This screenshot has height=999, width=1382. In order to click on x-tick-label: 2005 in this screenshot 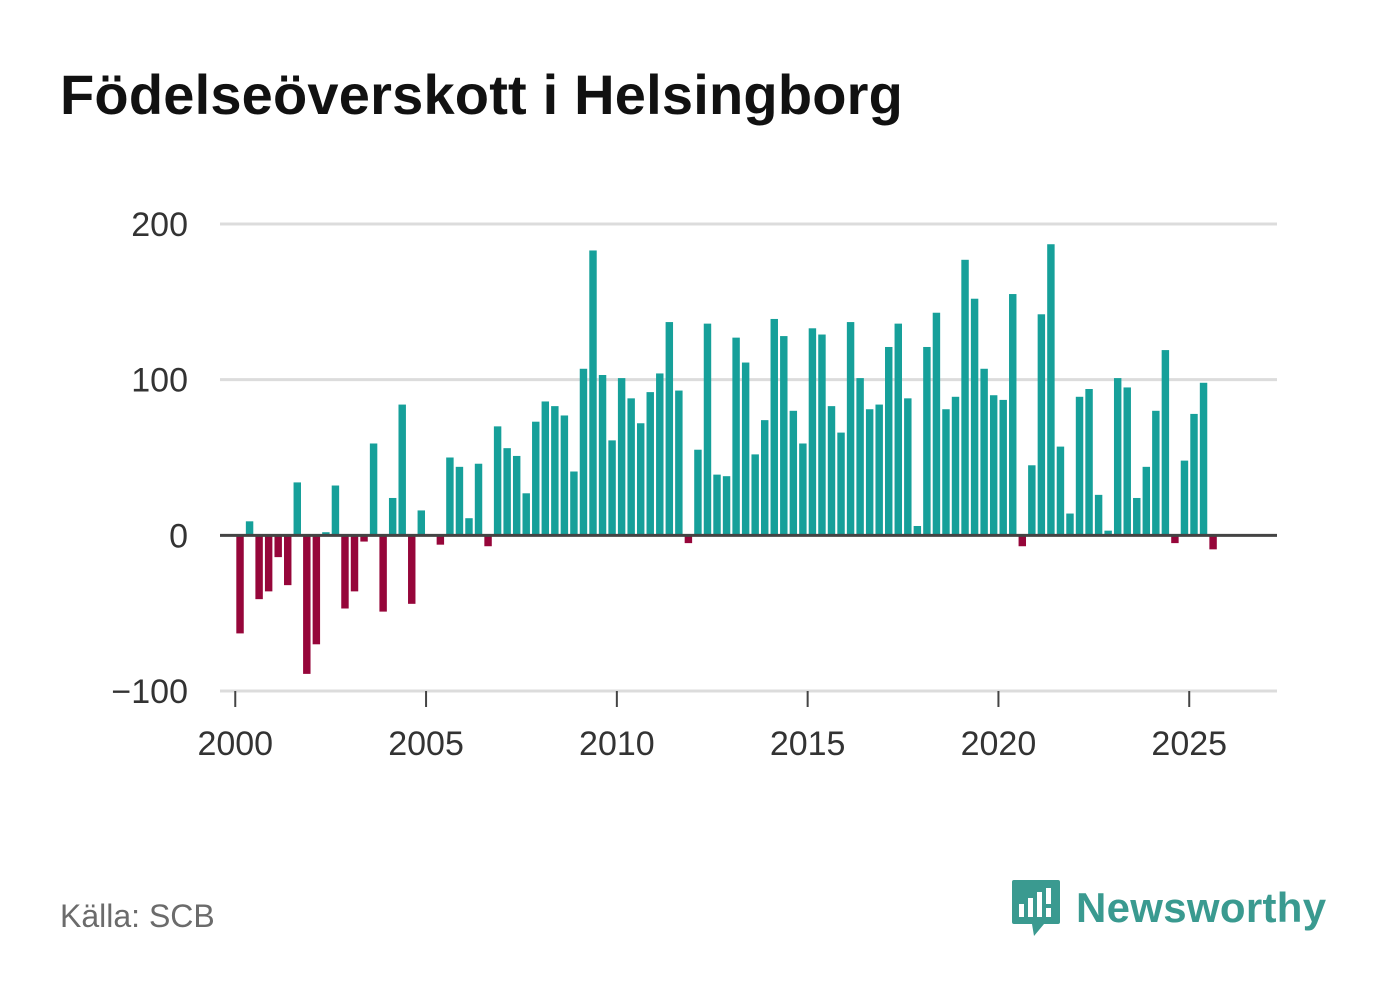, I will do `click(426, 744)`.